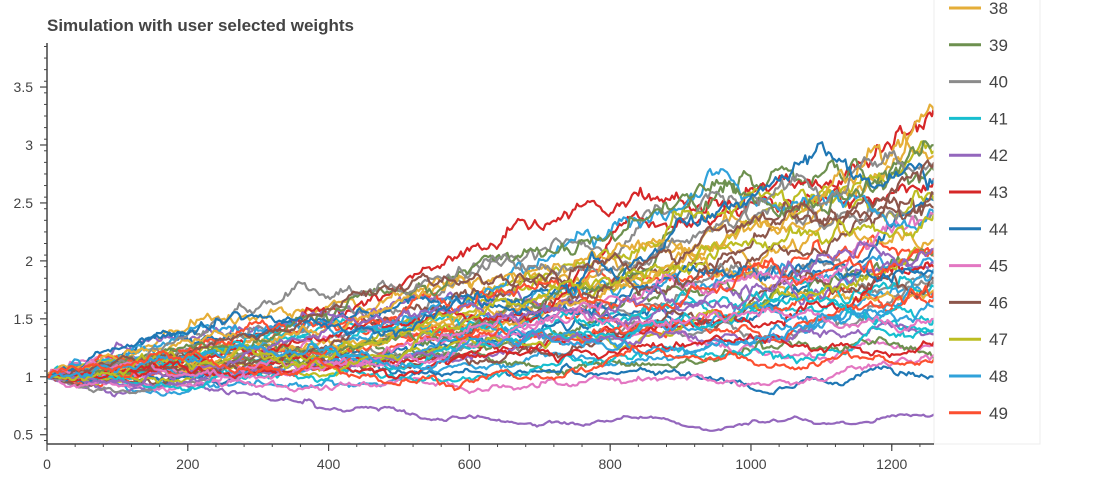  Describe the element at coordinates (998, 302) in the screenshot. I see `legend-label: 46` at that location.